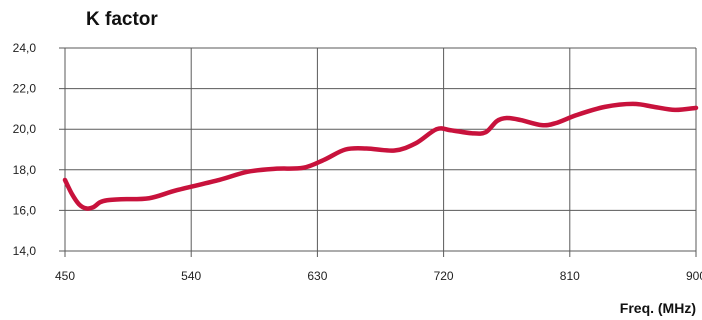  Describe the element at coordinates (25, 170) in the screenshot. I see `y-tick-label: 18,0` at that location.